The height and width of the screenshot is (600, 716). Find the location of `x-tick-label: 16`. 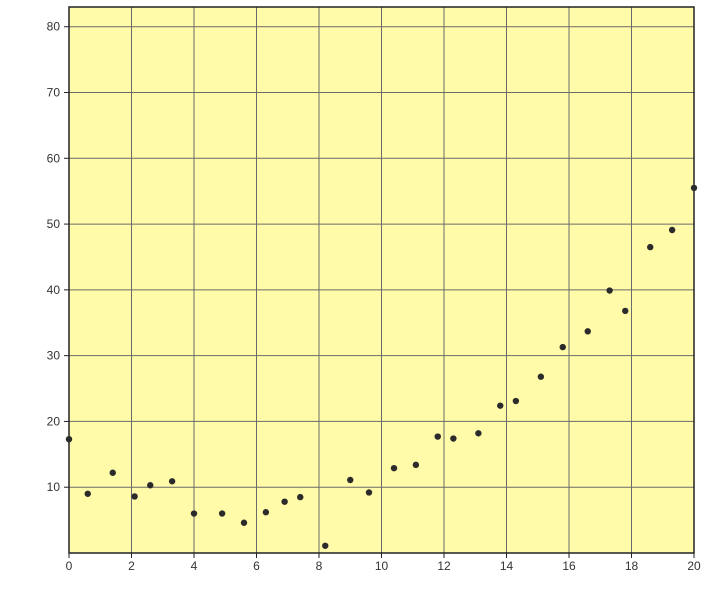

x-tick-label: 16 is located at coordinates (569, 566).